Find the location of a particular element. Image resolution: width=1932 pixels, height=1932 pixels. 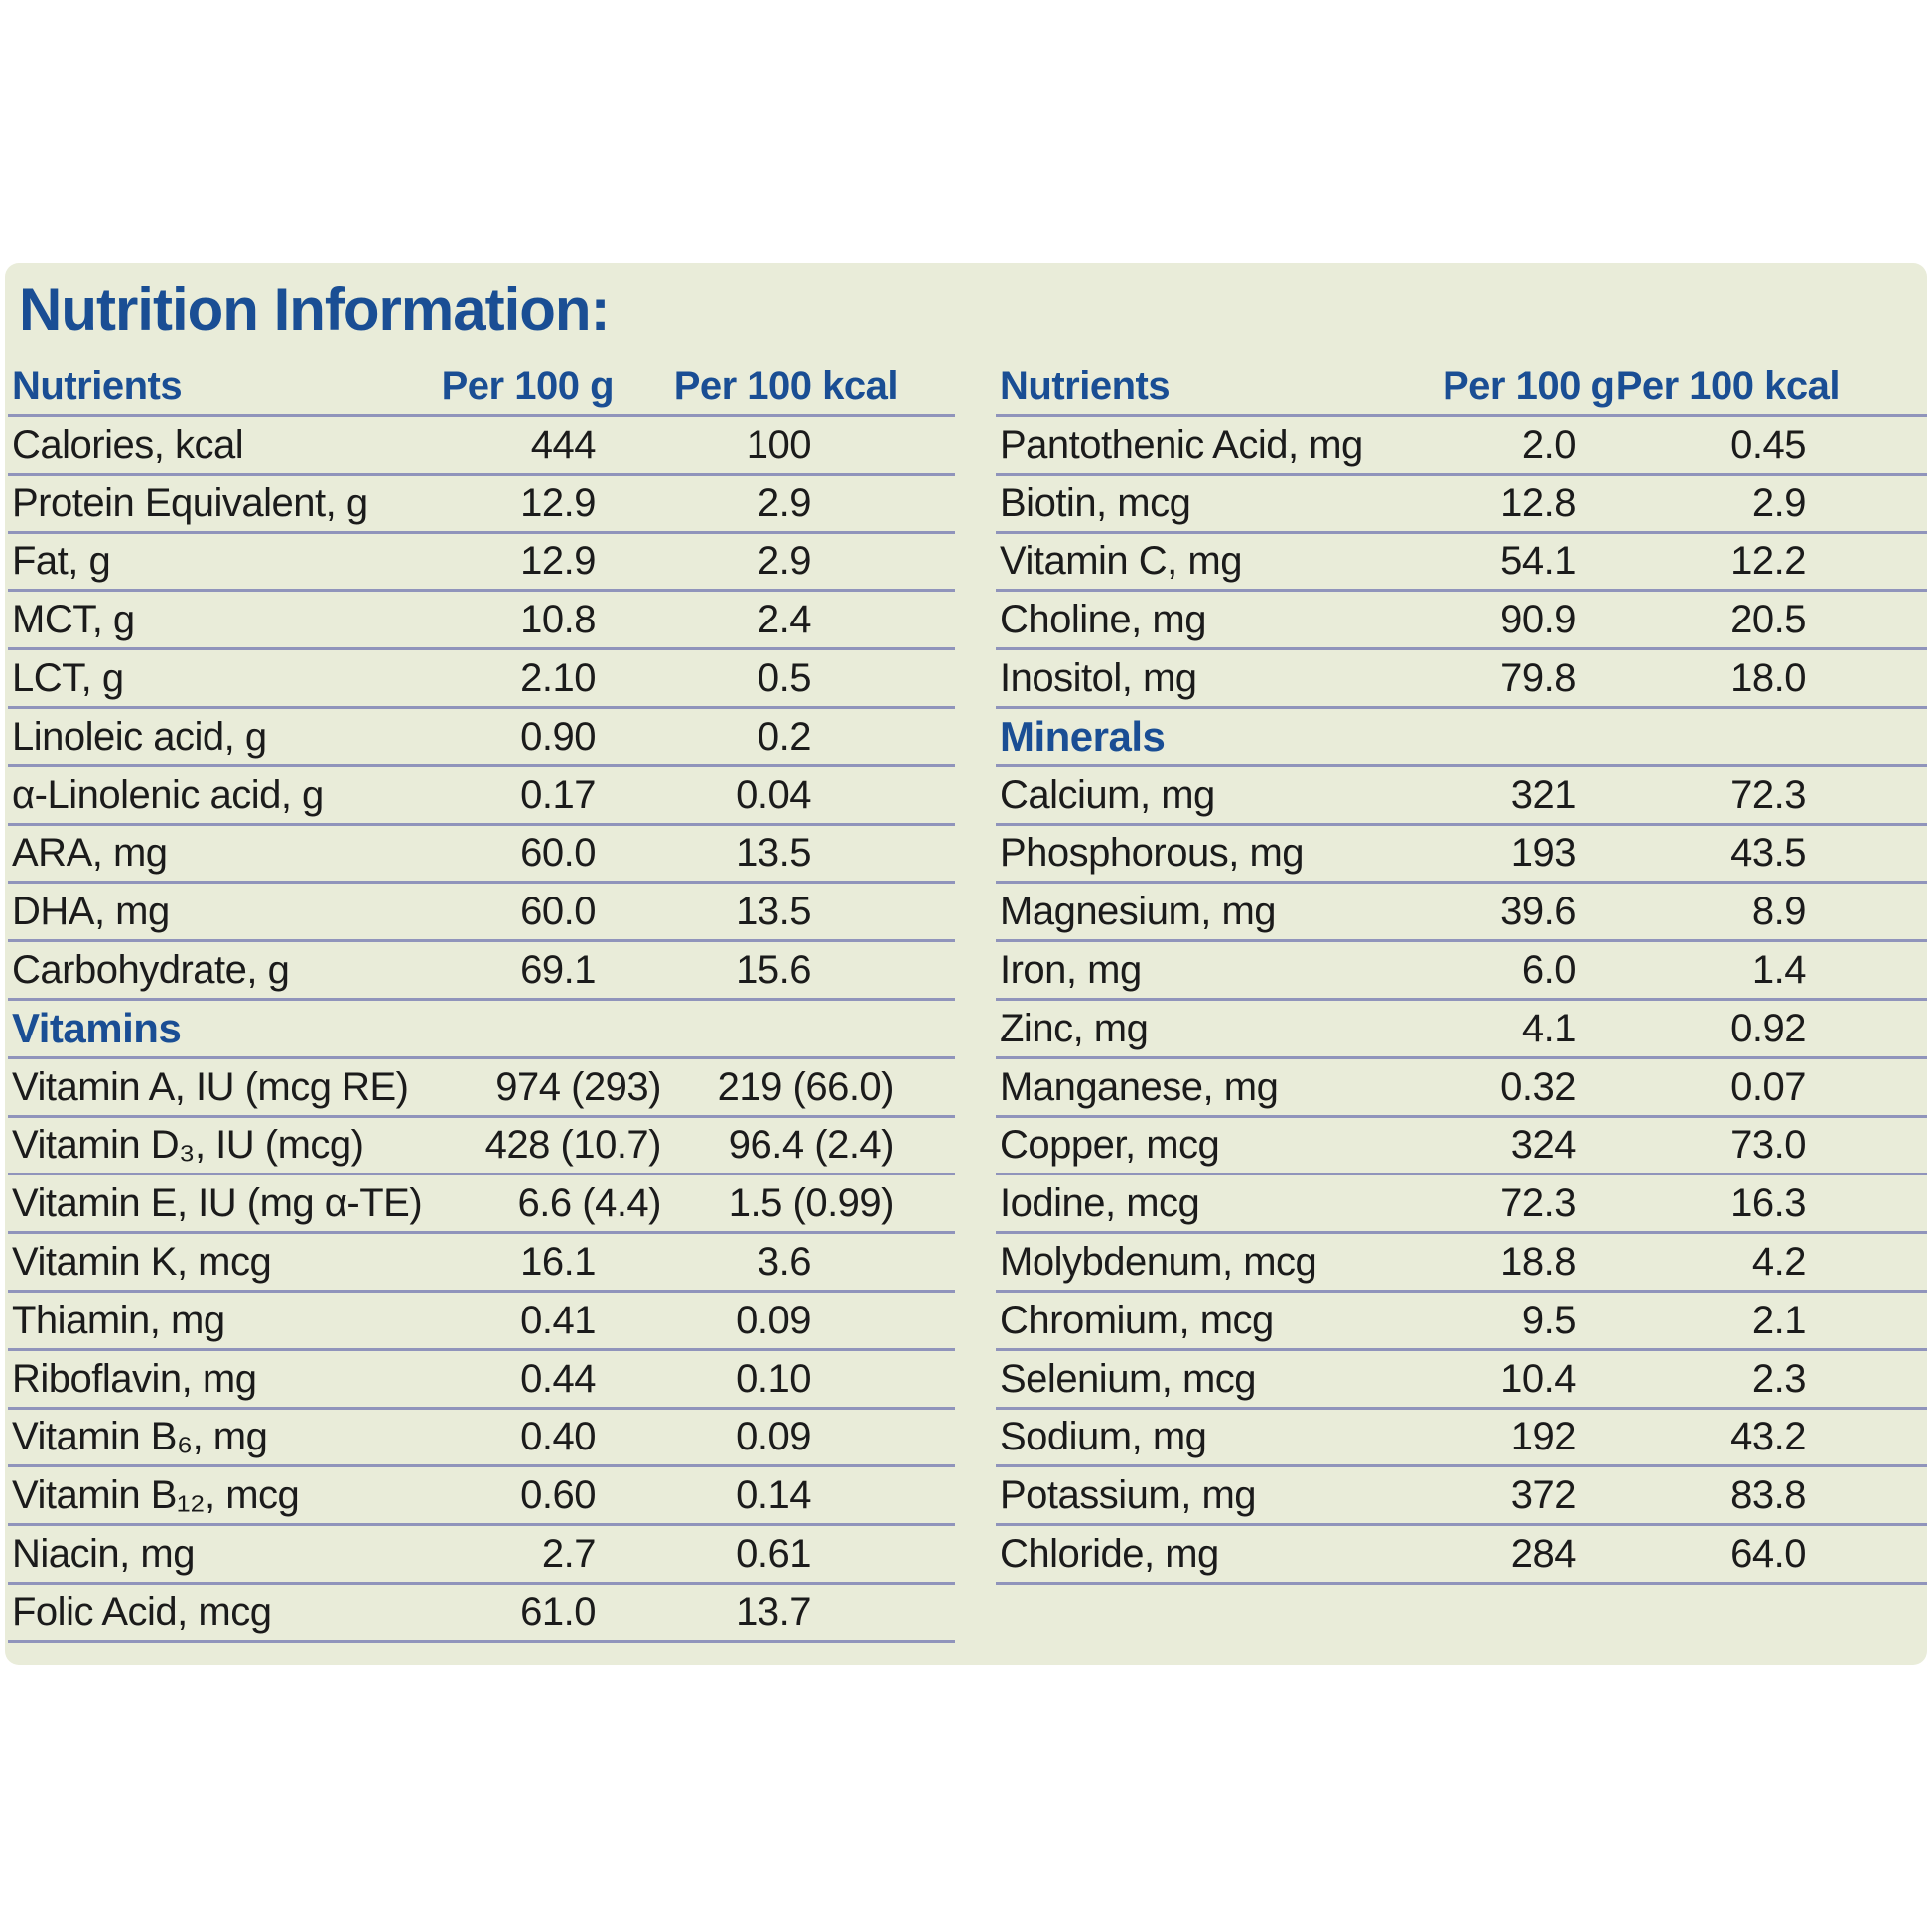

per-100kcal-value: 8.9 is located at coordinates (1779, 912).